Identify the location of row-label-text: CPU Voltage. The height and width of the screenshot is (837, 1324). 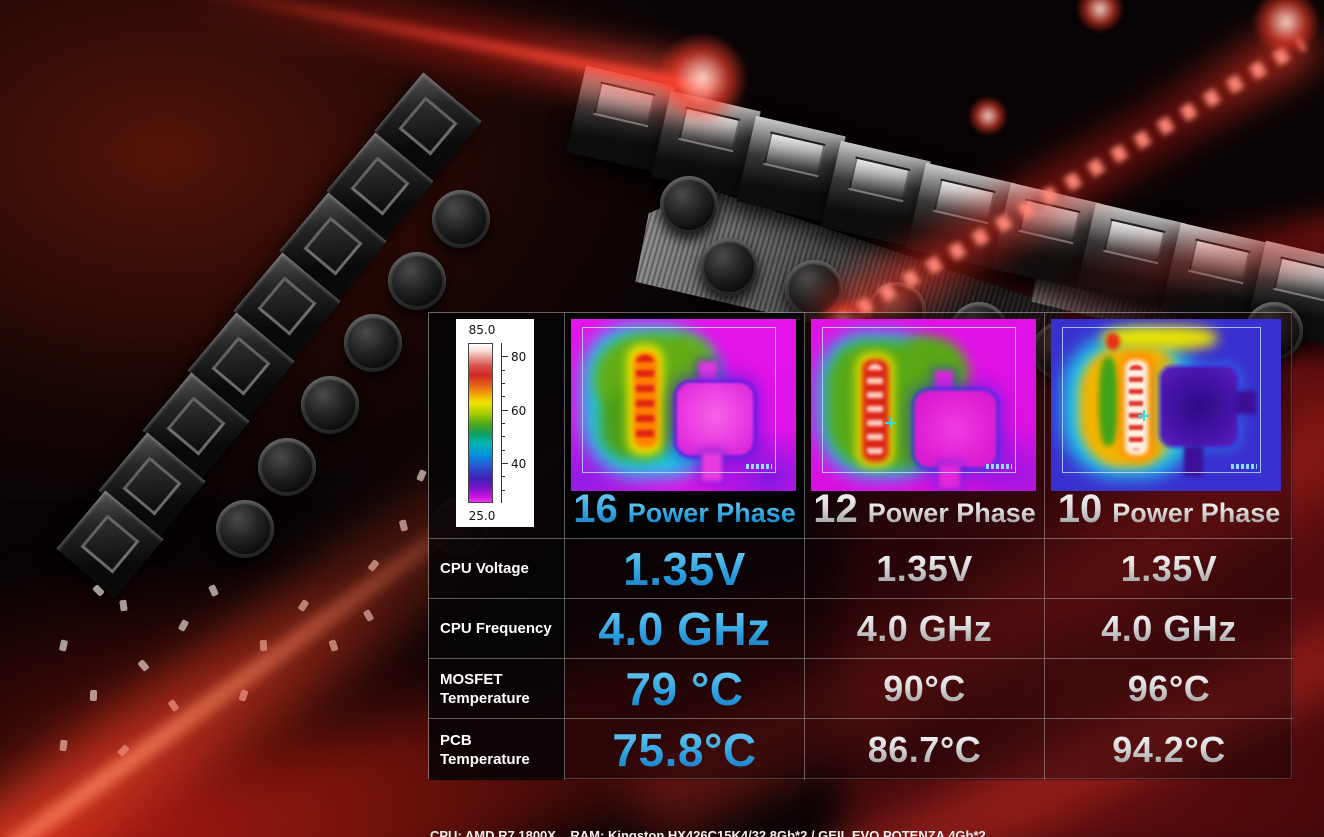
(484, 568).